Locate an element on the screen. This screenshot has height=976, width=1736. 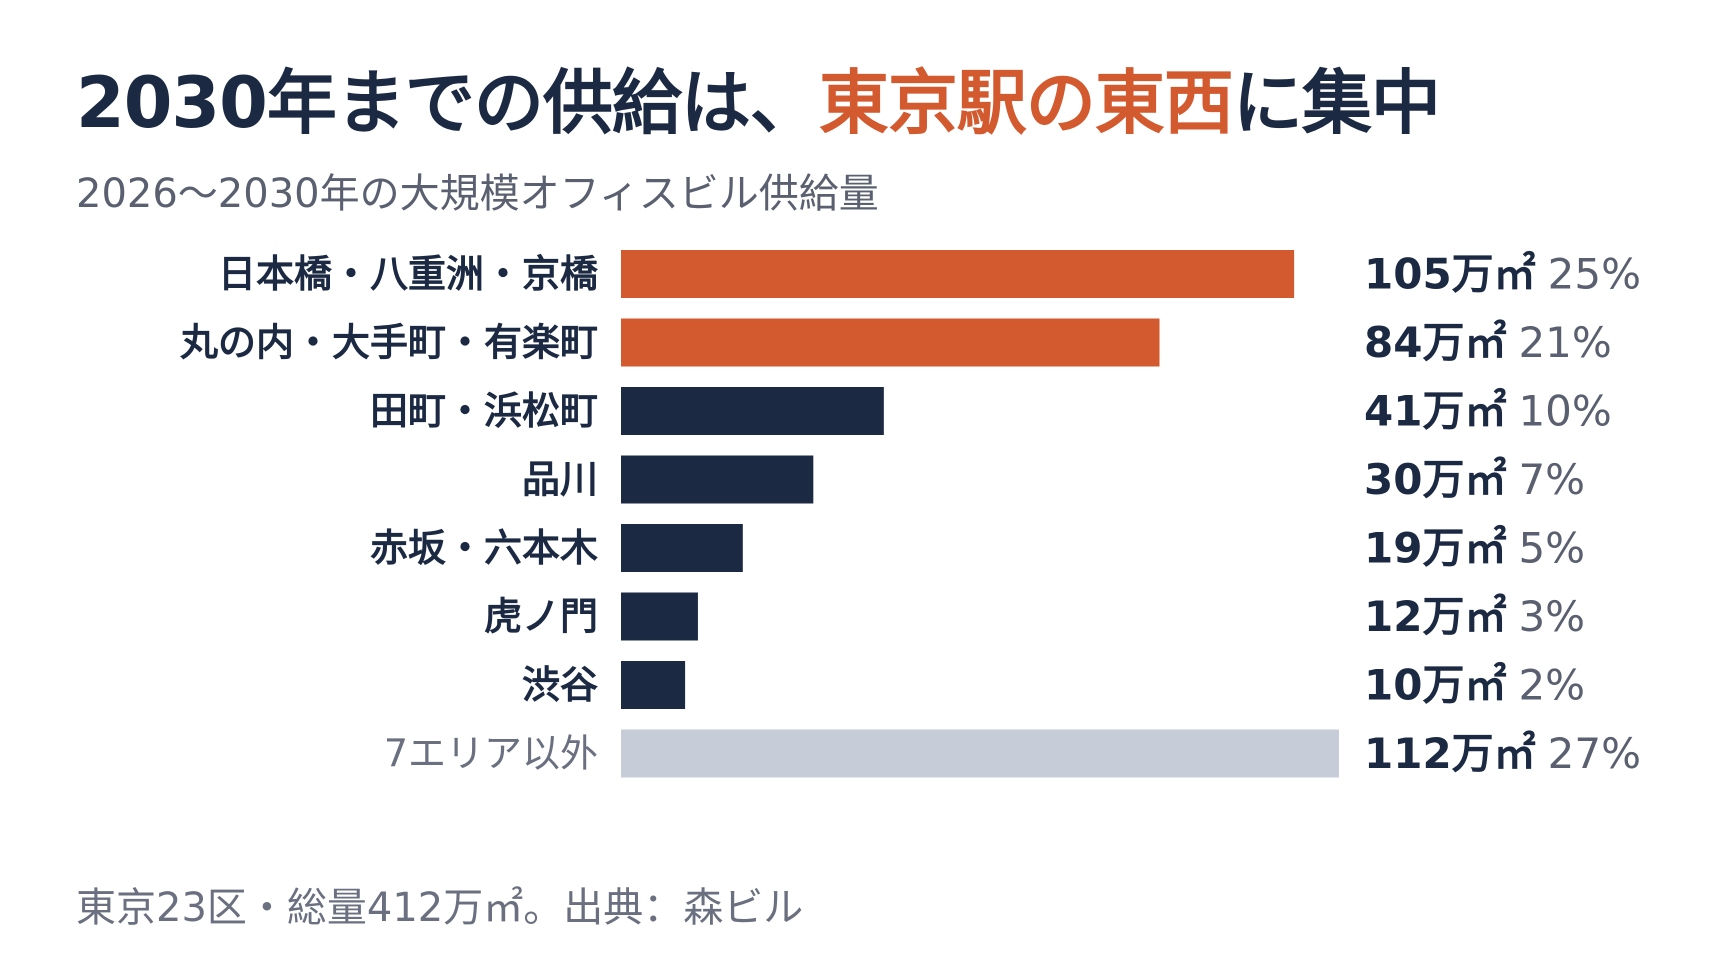
category-label: 日本橋・八重洲・京橋 is located at coordinates (408, 274).